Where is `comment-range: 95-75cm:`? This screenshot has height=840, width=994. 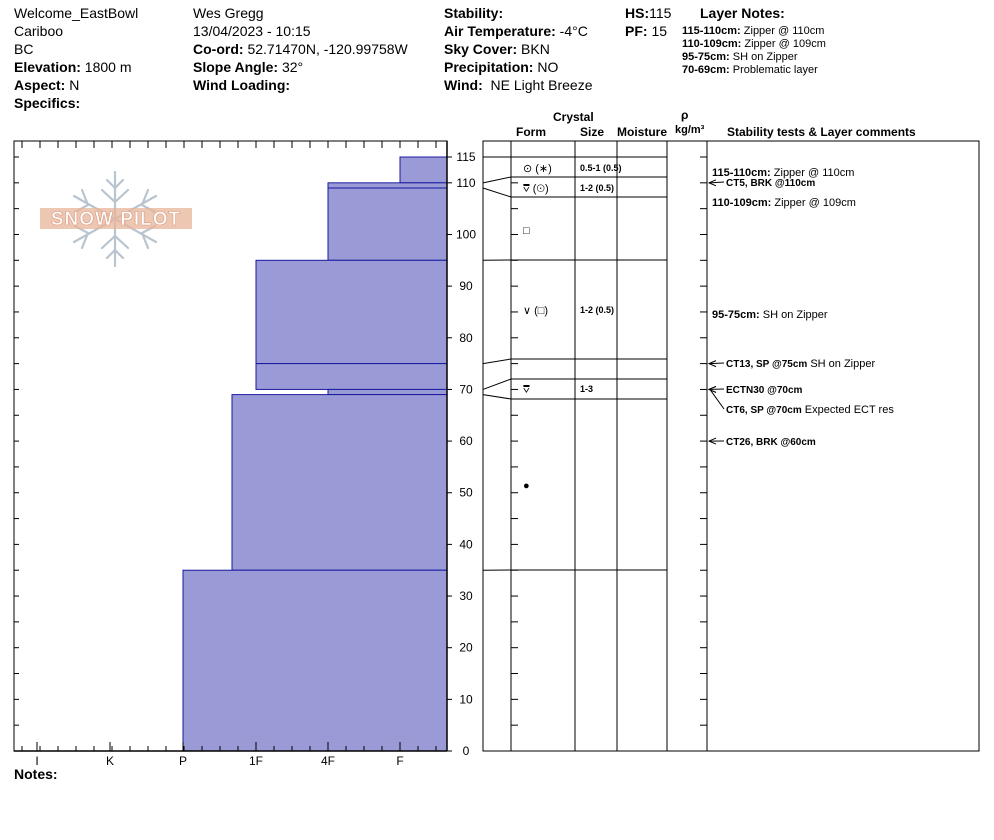
comment-range: 95-75cm: is located at coordinates (736, 315).